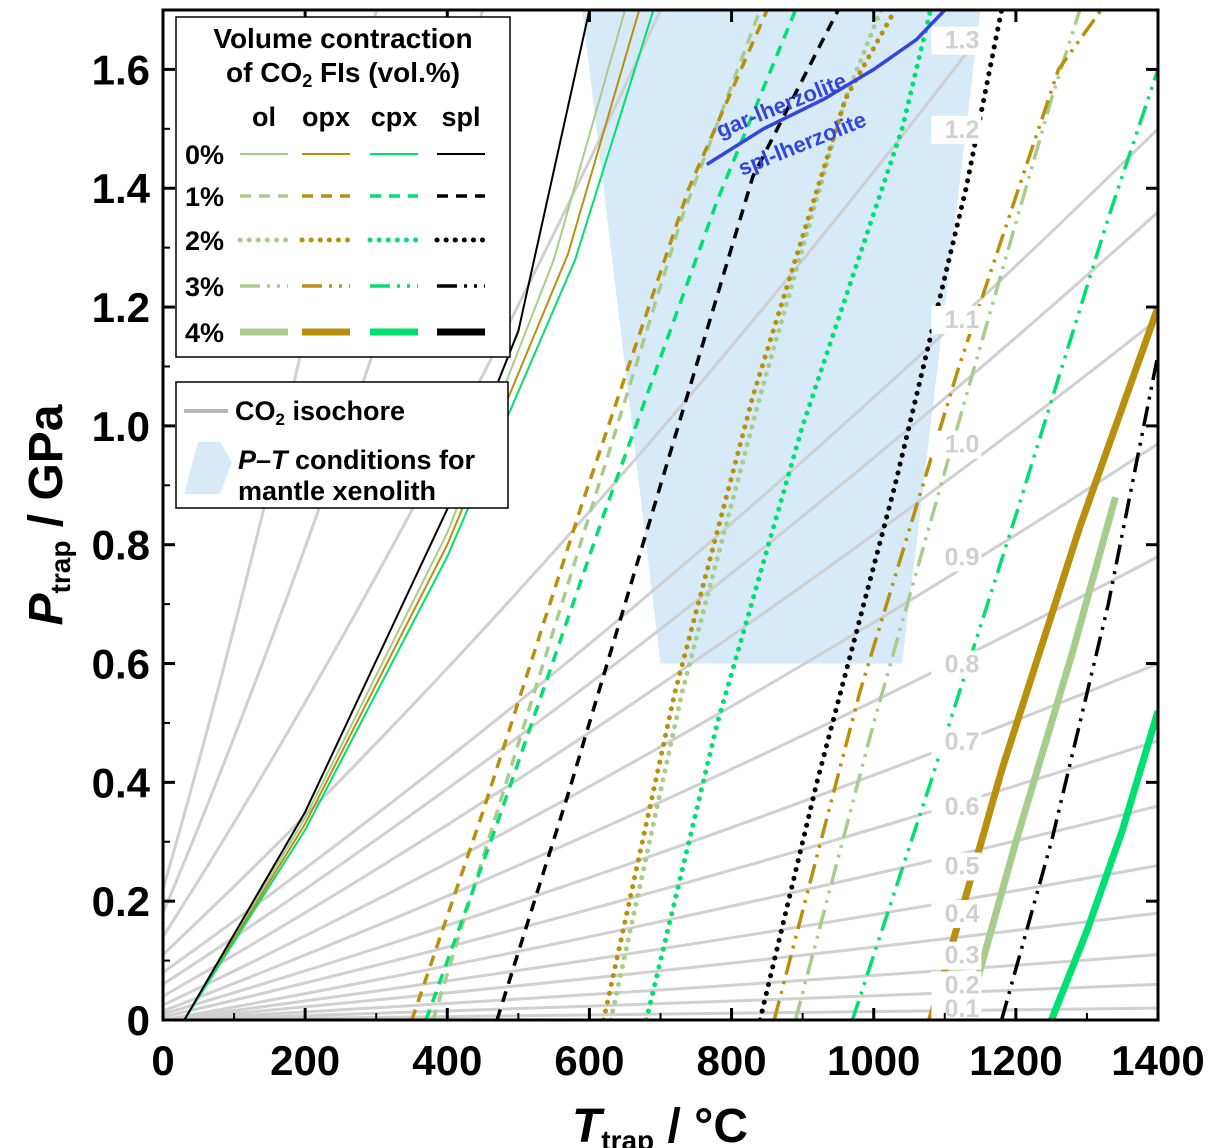 This screenshot has height=1148, width=1215. What do you see at coordinates (162, 1060) in the screenshot?
I see `x-tick-label-0: 0` at bounding box center [162, 1060].